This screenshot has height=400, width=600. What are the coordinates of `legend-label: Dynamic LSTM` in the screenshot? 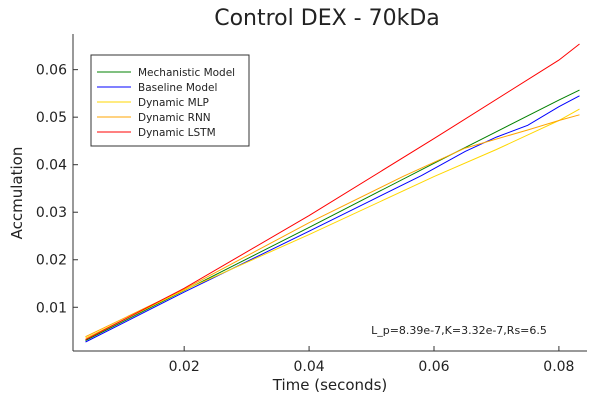 It's located at (177, 133).